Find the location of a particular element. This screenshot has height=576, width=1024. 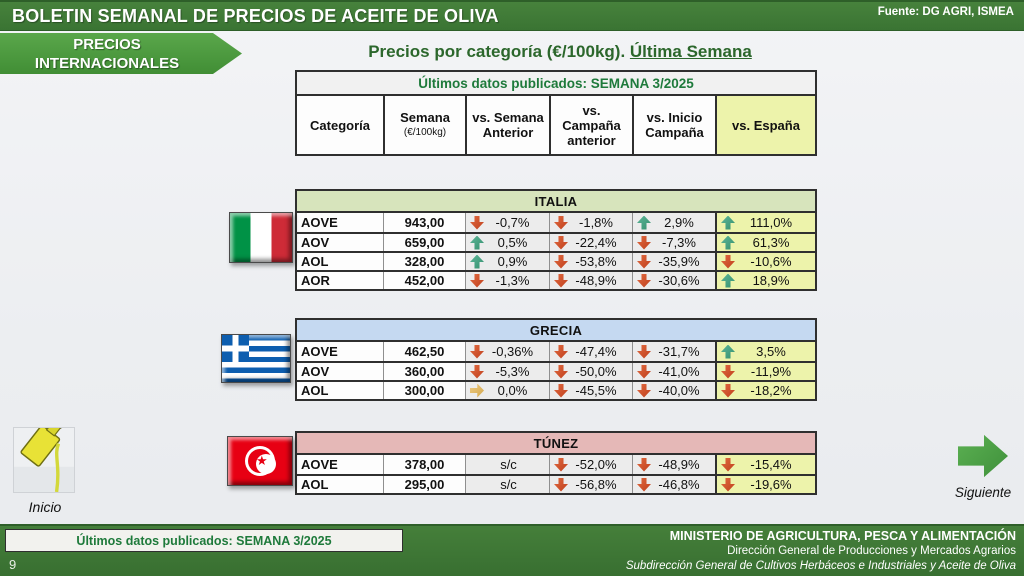

pct-value: -11,9% is located at coordinates (771, 371).